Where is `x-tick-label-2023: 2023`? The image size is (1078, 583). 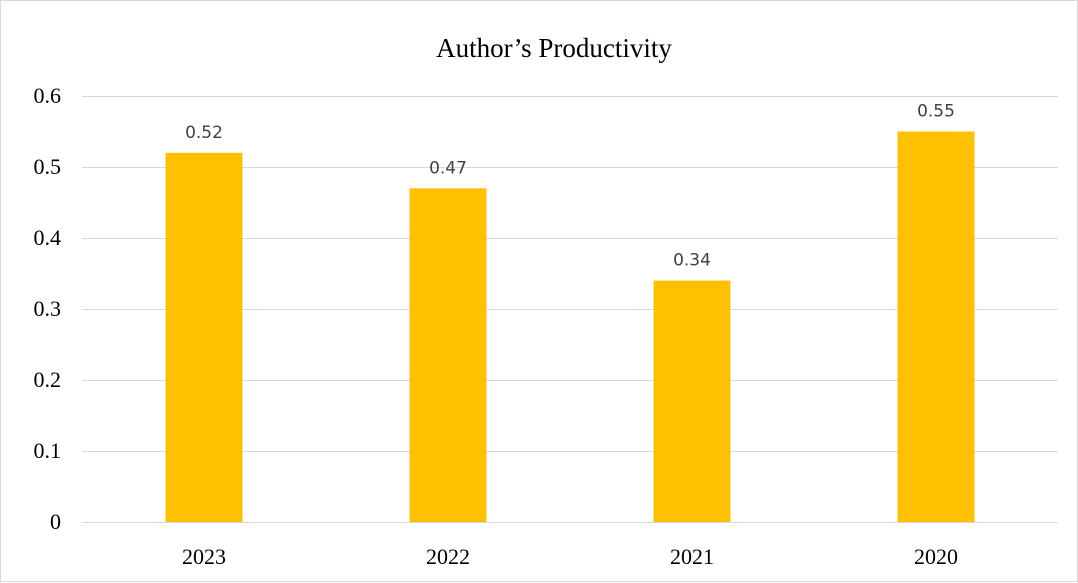 x-tick-label-2023: 2023 is located at coordinates (204, 556).